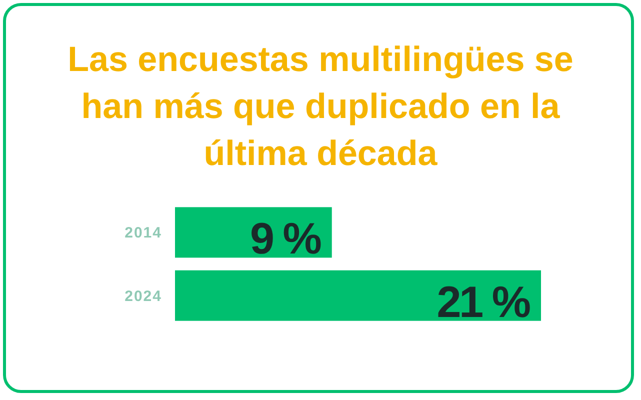 The image size is (641, 400). Describe the element at coordinates (143, 296) in the screenshot. I see `y-tick-label: 2024` at that location.